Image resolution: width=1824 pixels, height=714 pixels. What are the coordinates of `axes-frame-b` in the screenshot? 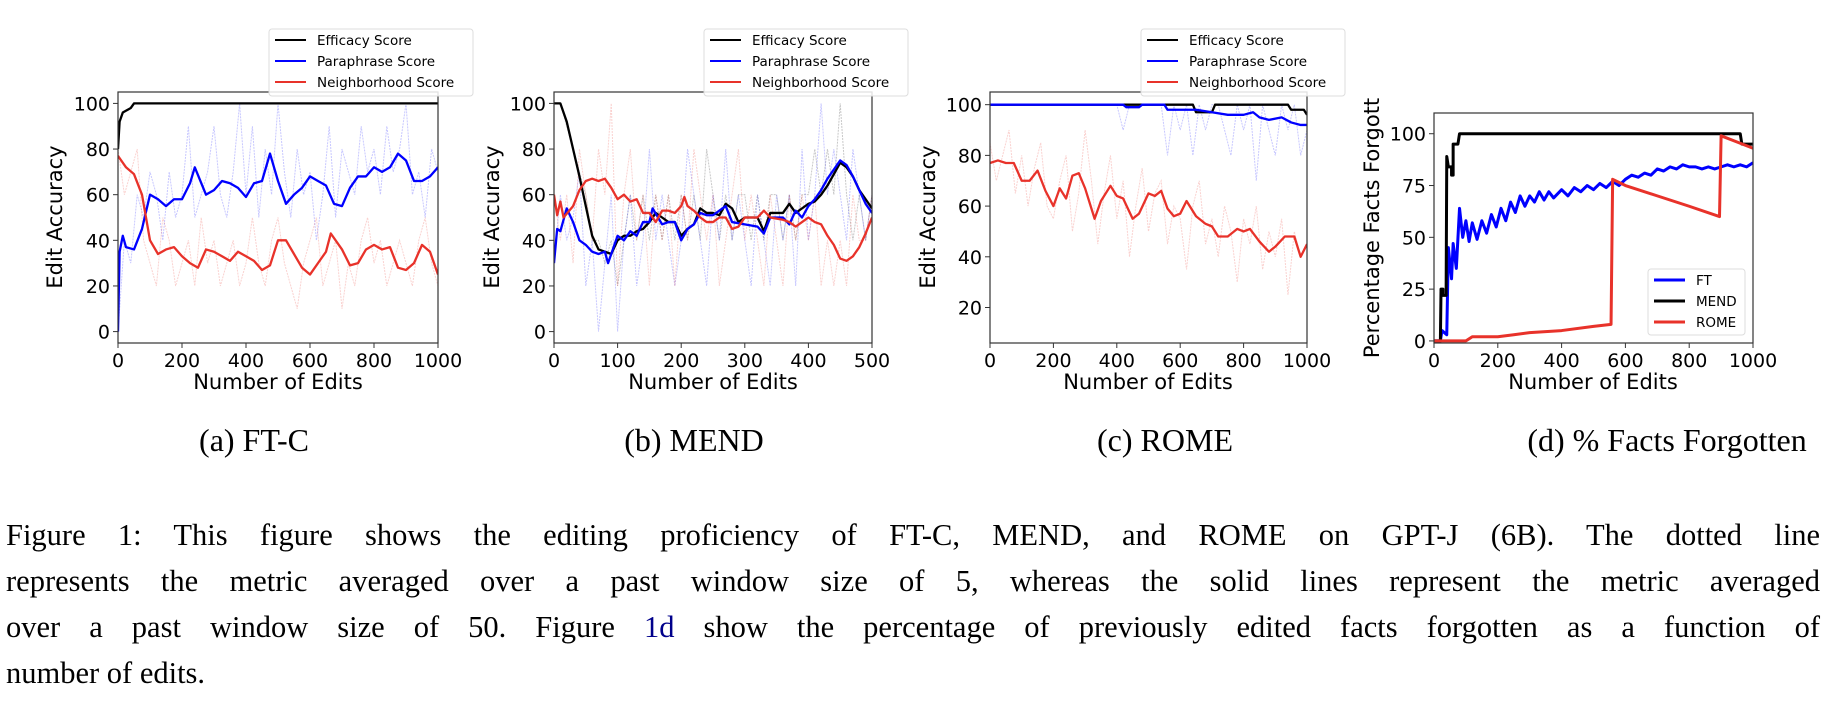 It's located at (713, 217).